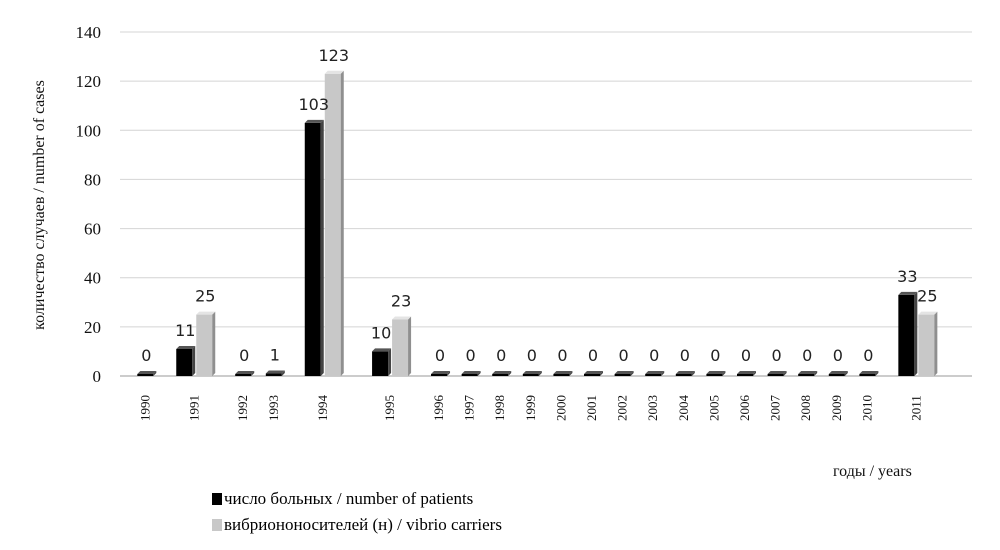 The width and height of the screenshot is (1000, 550). I want to click on bar-patients-2006, so click(745, 375).